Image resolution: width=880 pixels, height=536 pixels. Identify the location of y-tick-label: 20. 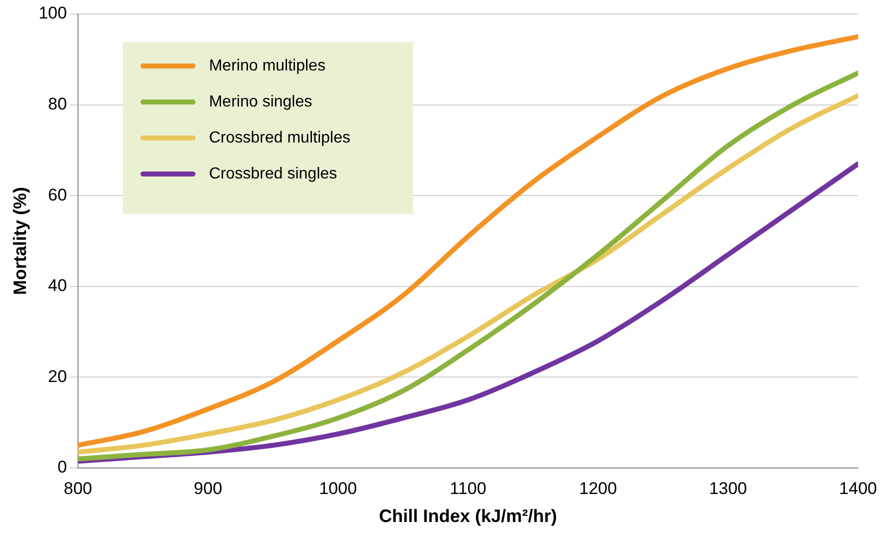
(57, 376).